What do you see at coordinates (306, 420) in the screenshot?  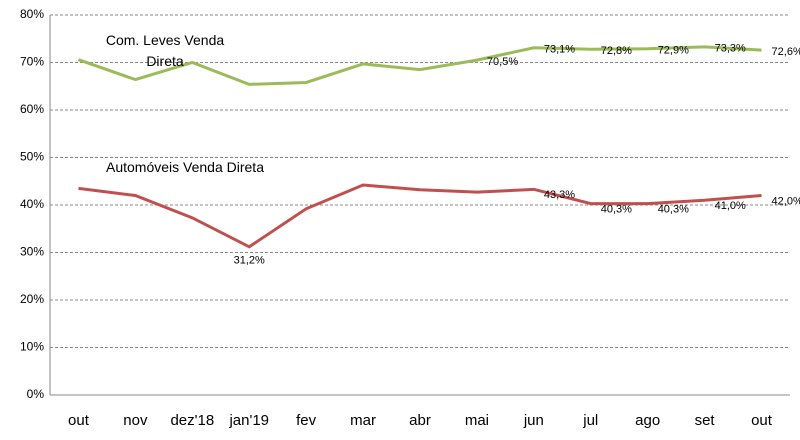 I see `x-tick-label: fev` at bounding box center [306, 420].